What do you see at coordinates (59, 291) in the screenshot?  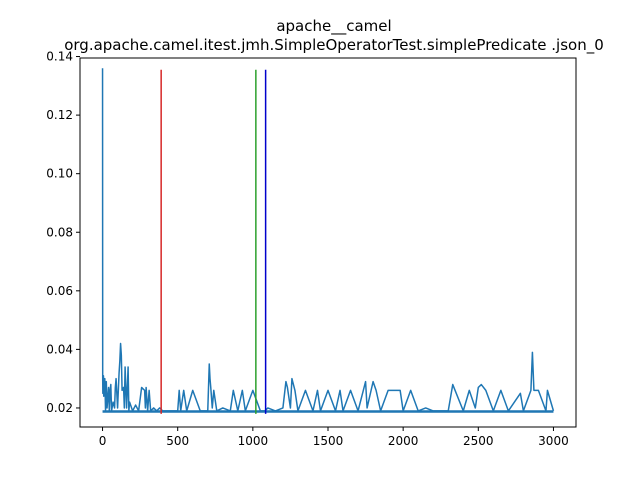 I see `y-tick-label: 0.06` at bounding box center [59, 291].